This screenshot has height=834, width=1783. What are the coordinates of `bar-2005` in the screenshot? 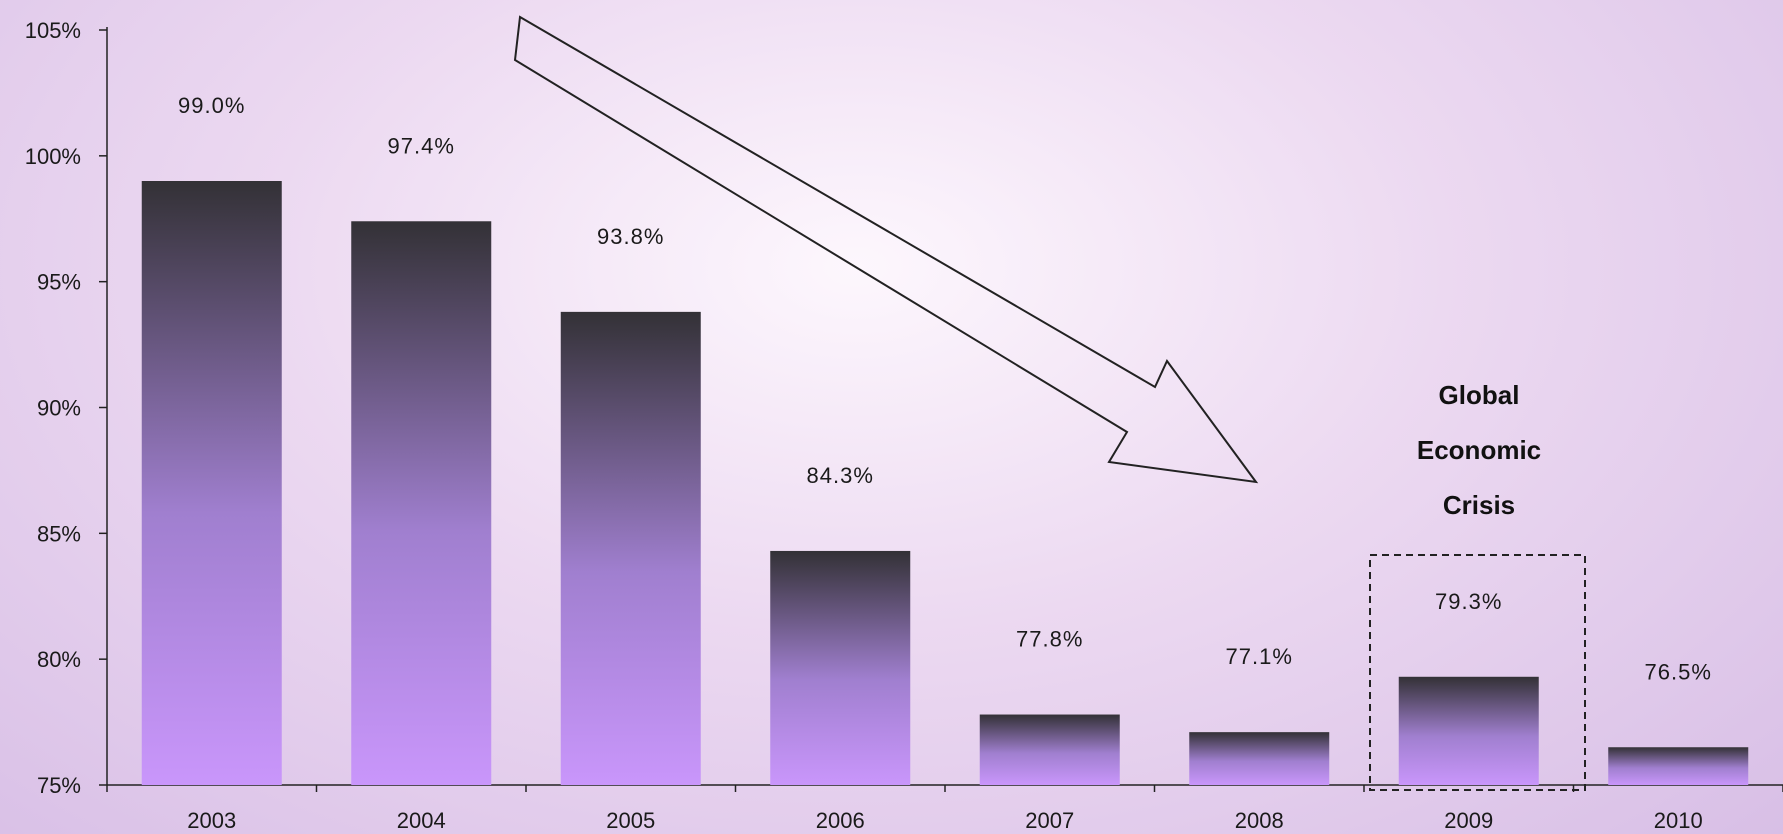 It's located at (631, 548).